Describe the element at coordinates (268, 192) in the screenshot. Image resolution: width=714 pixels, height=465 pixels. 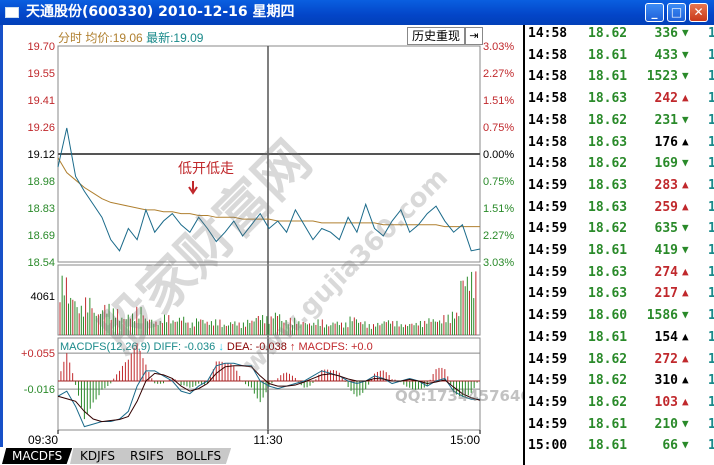
I see `average-price-line` at that location.